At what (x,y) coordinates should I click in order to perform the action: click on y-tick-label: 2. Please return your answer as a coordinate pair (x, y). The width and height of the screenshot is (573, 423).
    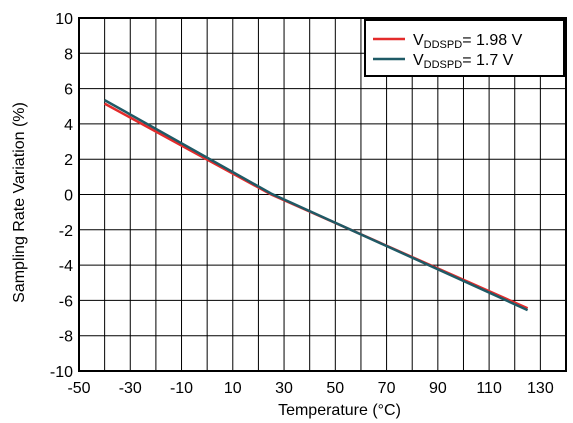
    Looking at the image, I should click on (68, 160).